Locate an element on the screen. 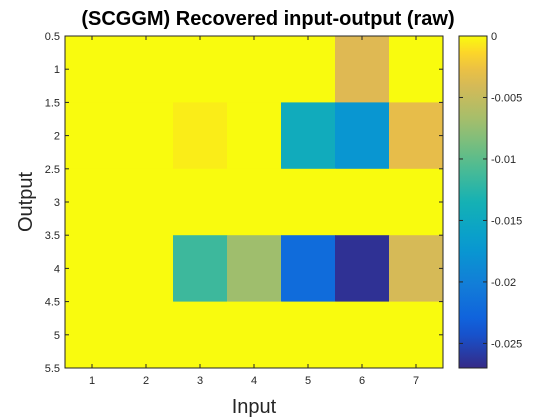 This screenshot has width=560, height=420. y-axis-label: Output is located at coordinates (26, 202).